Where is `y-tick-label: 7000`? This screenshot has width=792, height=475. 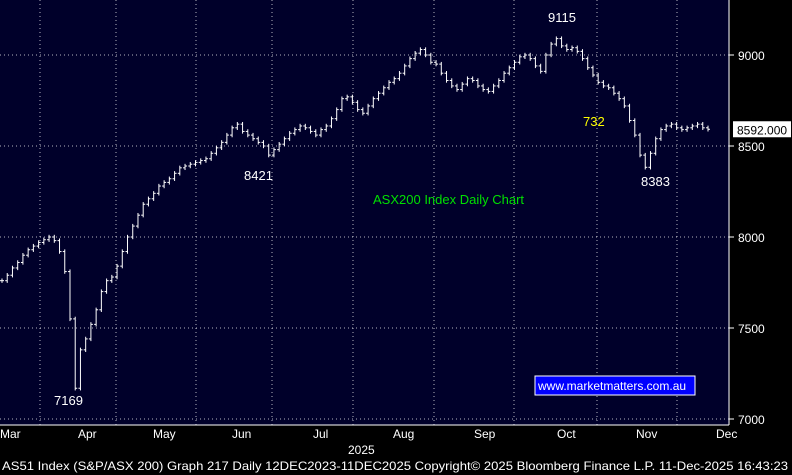
y-tick-label: 7000 is located at coordinates (751, 420).